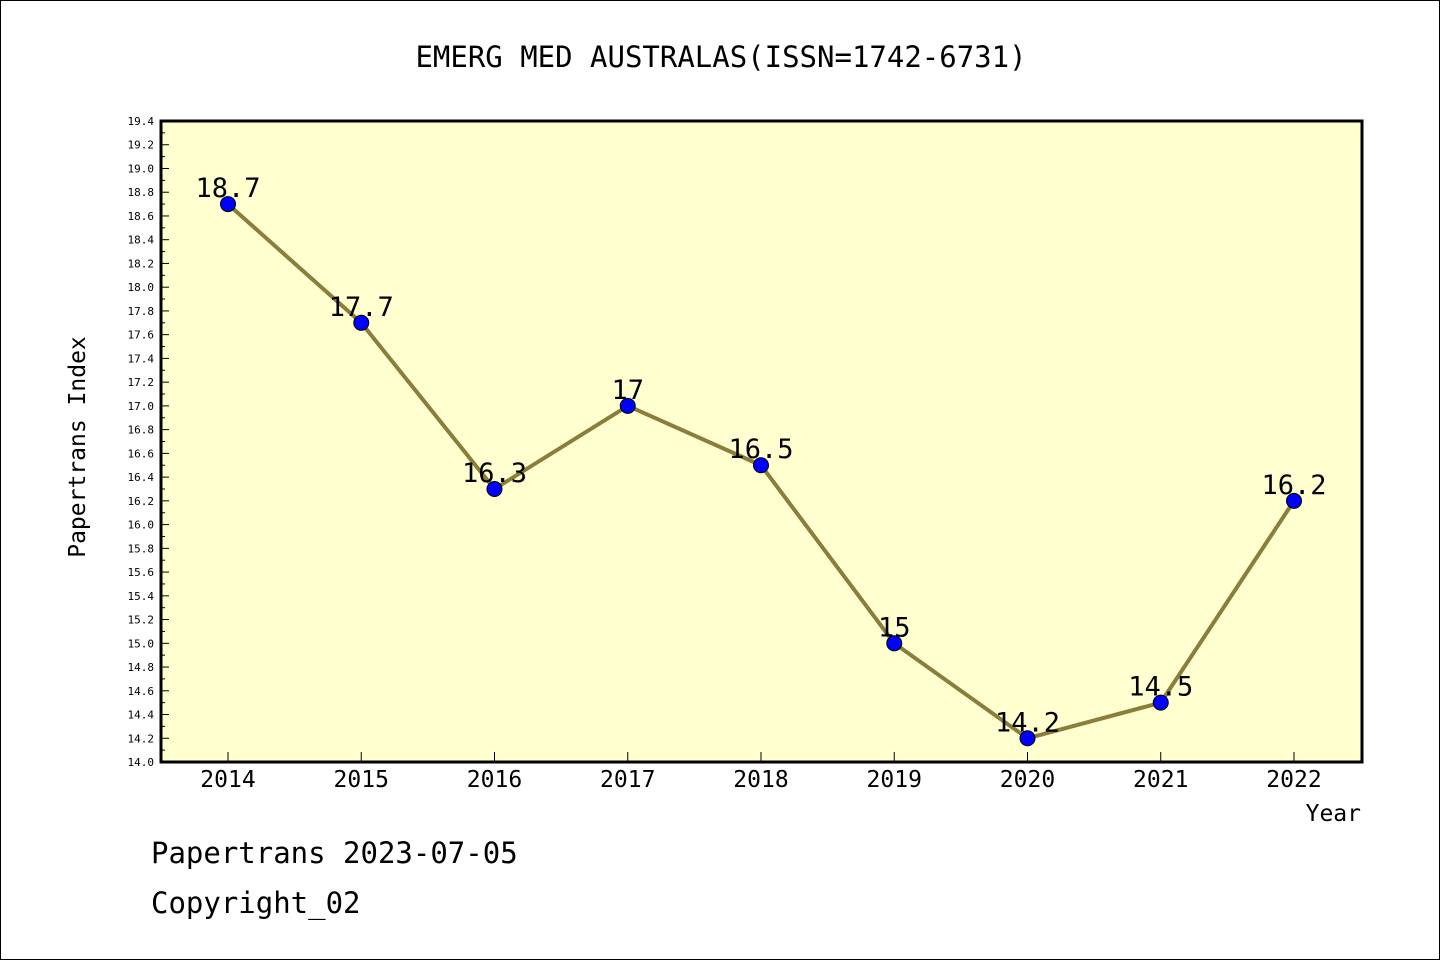  What do you see at coordinates (141, 643) in the screenshot?
I see `y-tick-label: 15.0` at bounding box center [141, 643].